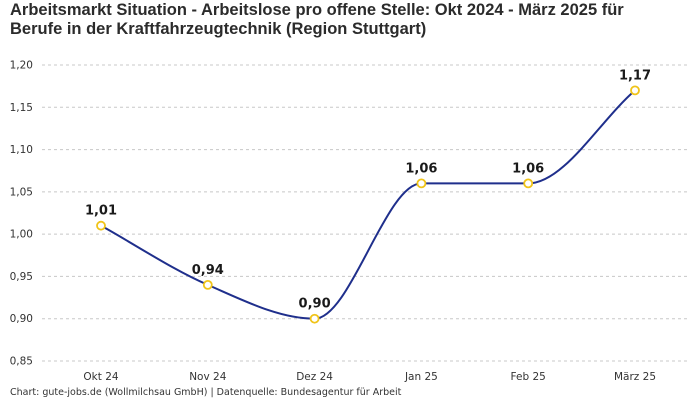  What do you see at coordinates (100, 377) in the screenshot?
I see `x-tick-label: Okt 24` at bounding box center [100, 377].